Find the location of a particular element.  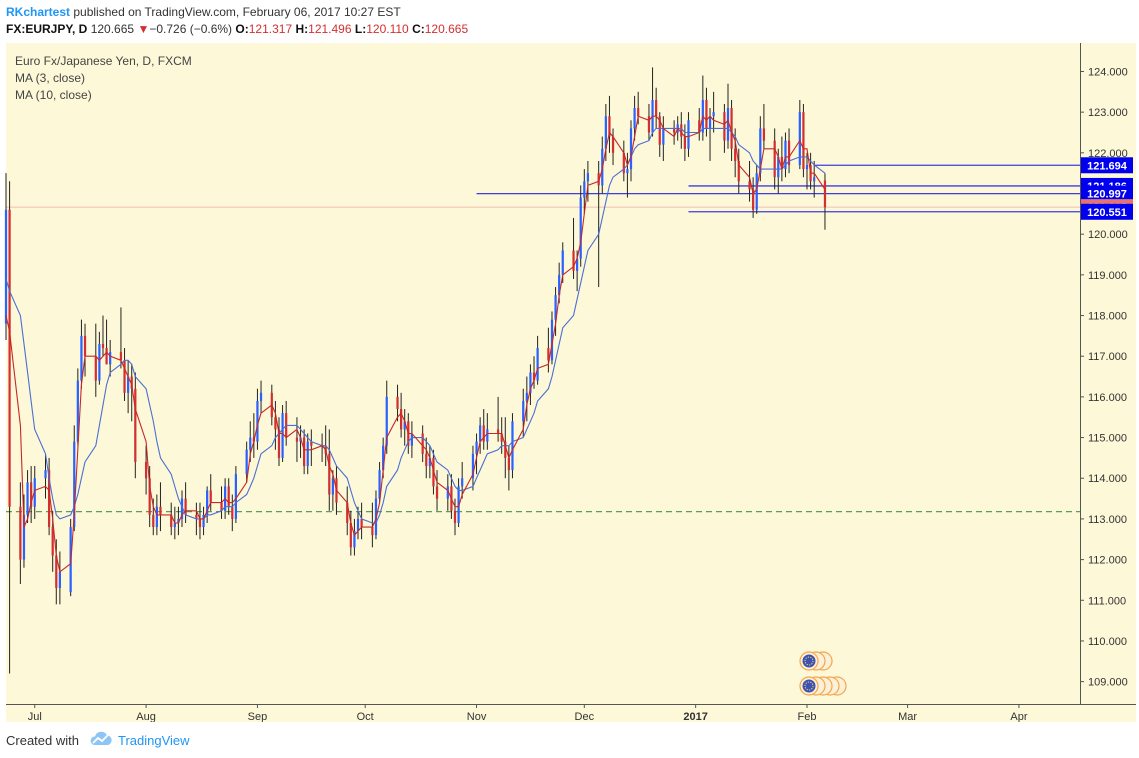

tradingview-brand-link: TradingView is located at coordinates (154, 740).